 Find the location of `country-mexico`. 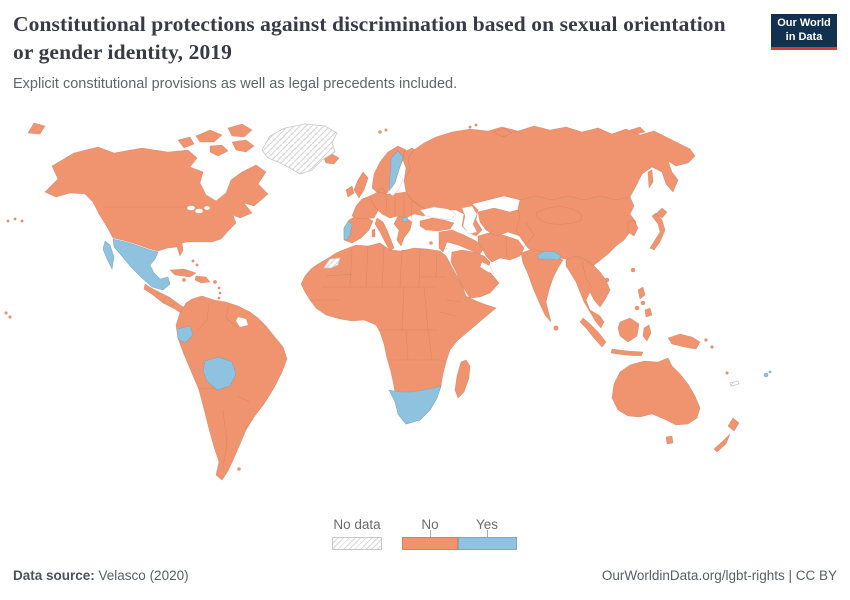

country-mexico is located at coordinates (141, 264).